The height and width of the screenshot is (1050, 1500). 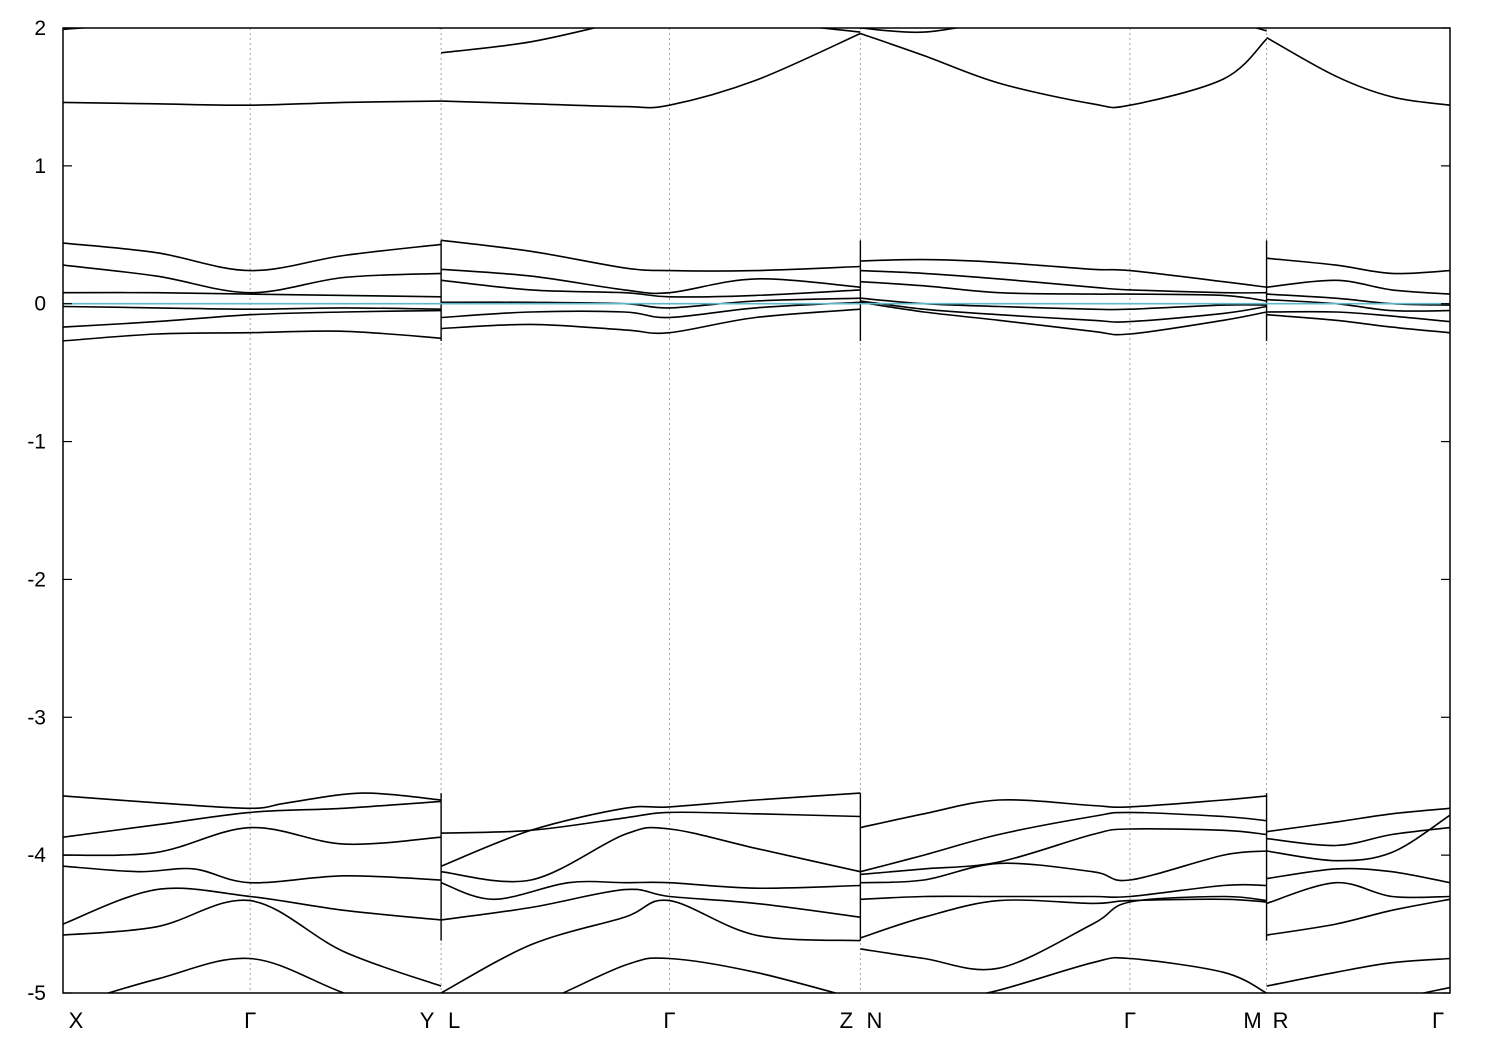 What do you see at coordinates (36, 579) in the screenshot?
I see `y-tick-label: -2` at bounding box center [36, 579].